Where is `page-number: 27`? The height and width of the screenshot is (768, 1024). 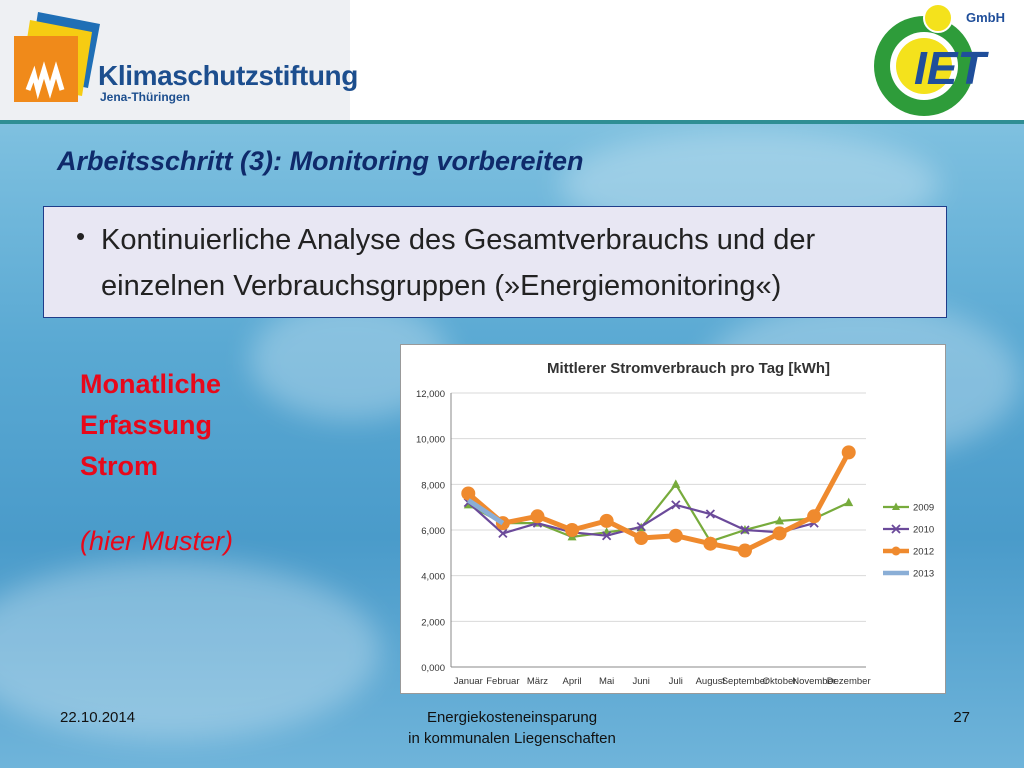
page-number: 27 is located at coordinates (961, 717).